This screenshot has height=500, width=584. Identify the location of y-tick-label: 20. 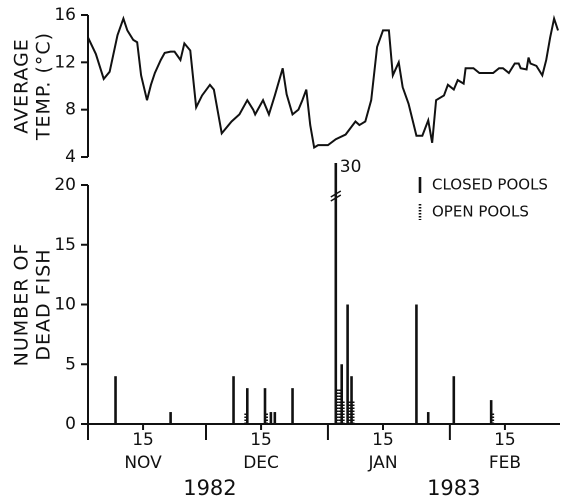
(65, 185).